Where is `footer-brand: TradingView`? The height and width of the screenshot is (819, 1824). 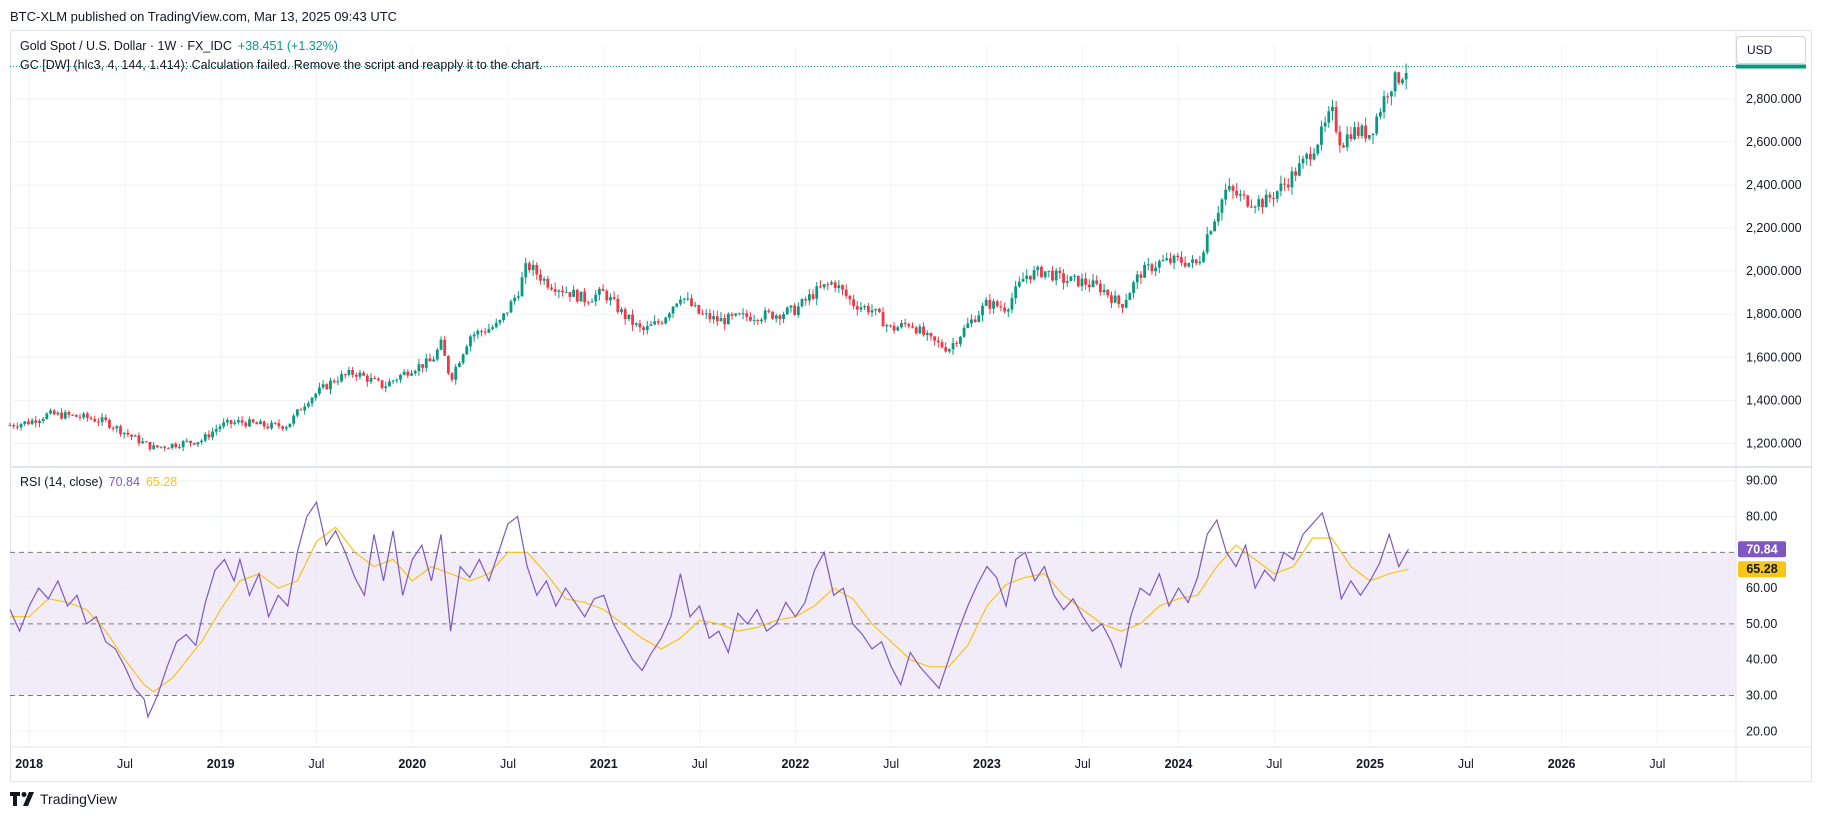 footer-brand: TradingView is located at coordinates (63, 799).